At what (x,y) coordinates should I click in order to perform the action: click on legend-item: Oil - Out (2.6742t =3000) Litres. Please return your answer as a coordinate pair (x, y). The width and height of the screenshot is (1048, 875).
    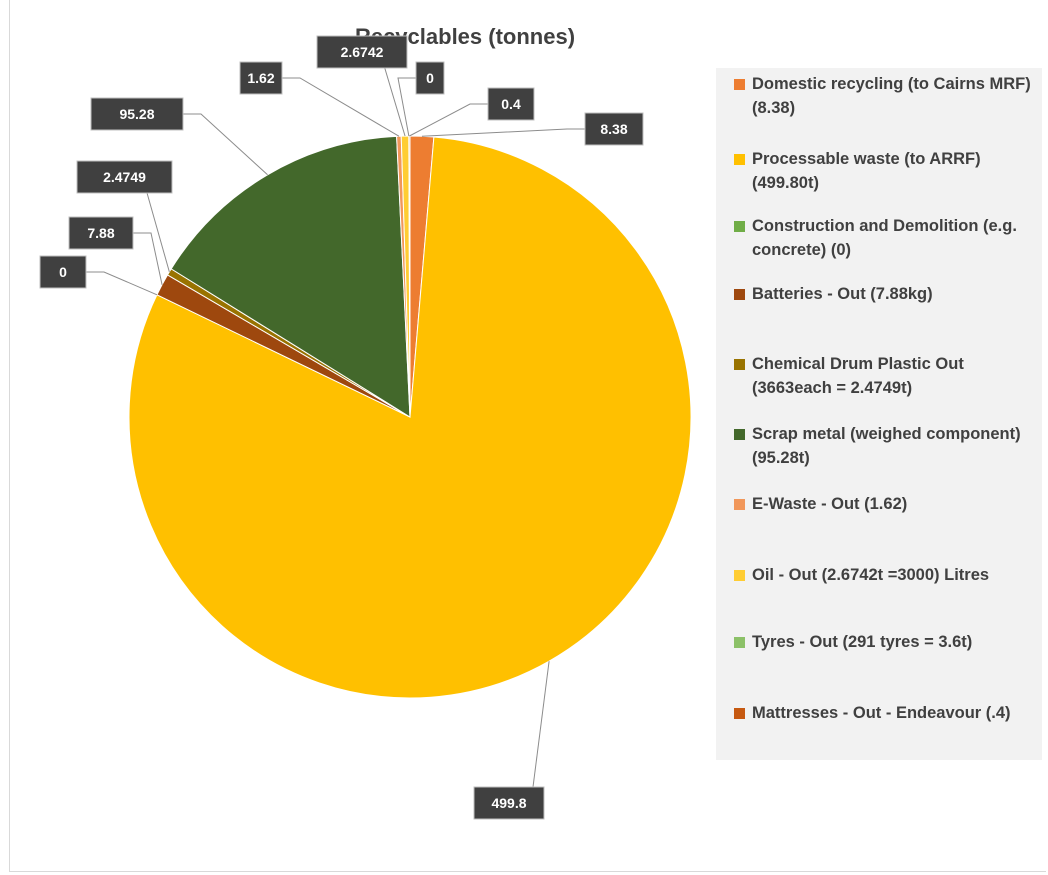
    Looking at the image, I should click on (884, 575).